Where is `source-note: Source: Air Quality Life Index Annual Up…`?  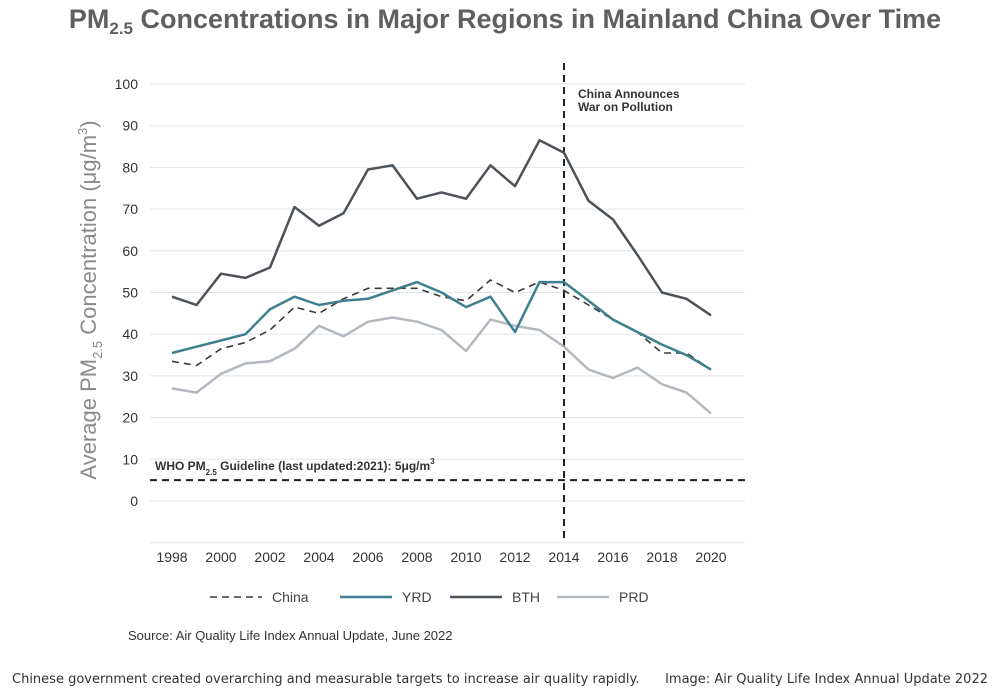
source-note: Source: Air Quality Life Index Annual Up… is located at coordinates (290, 635).